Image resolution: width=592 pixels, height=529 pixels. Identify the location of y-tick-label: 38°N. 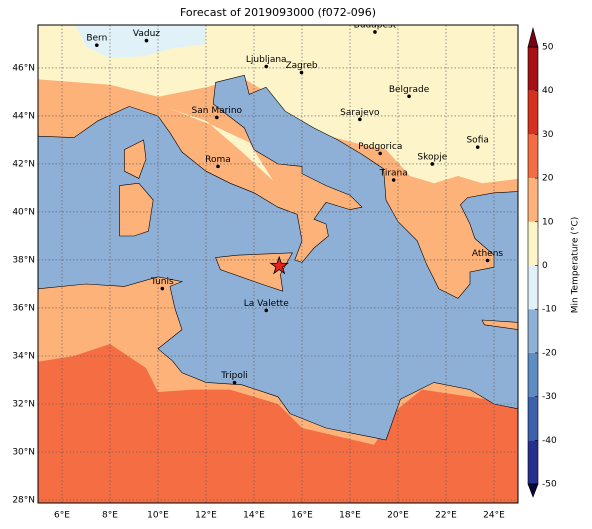
(23, 260).